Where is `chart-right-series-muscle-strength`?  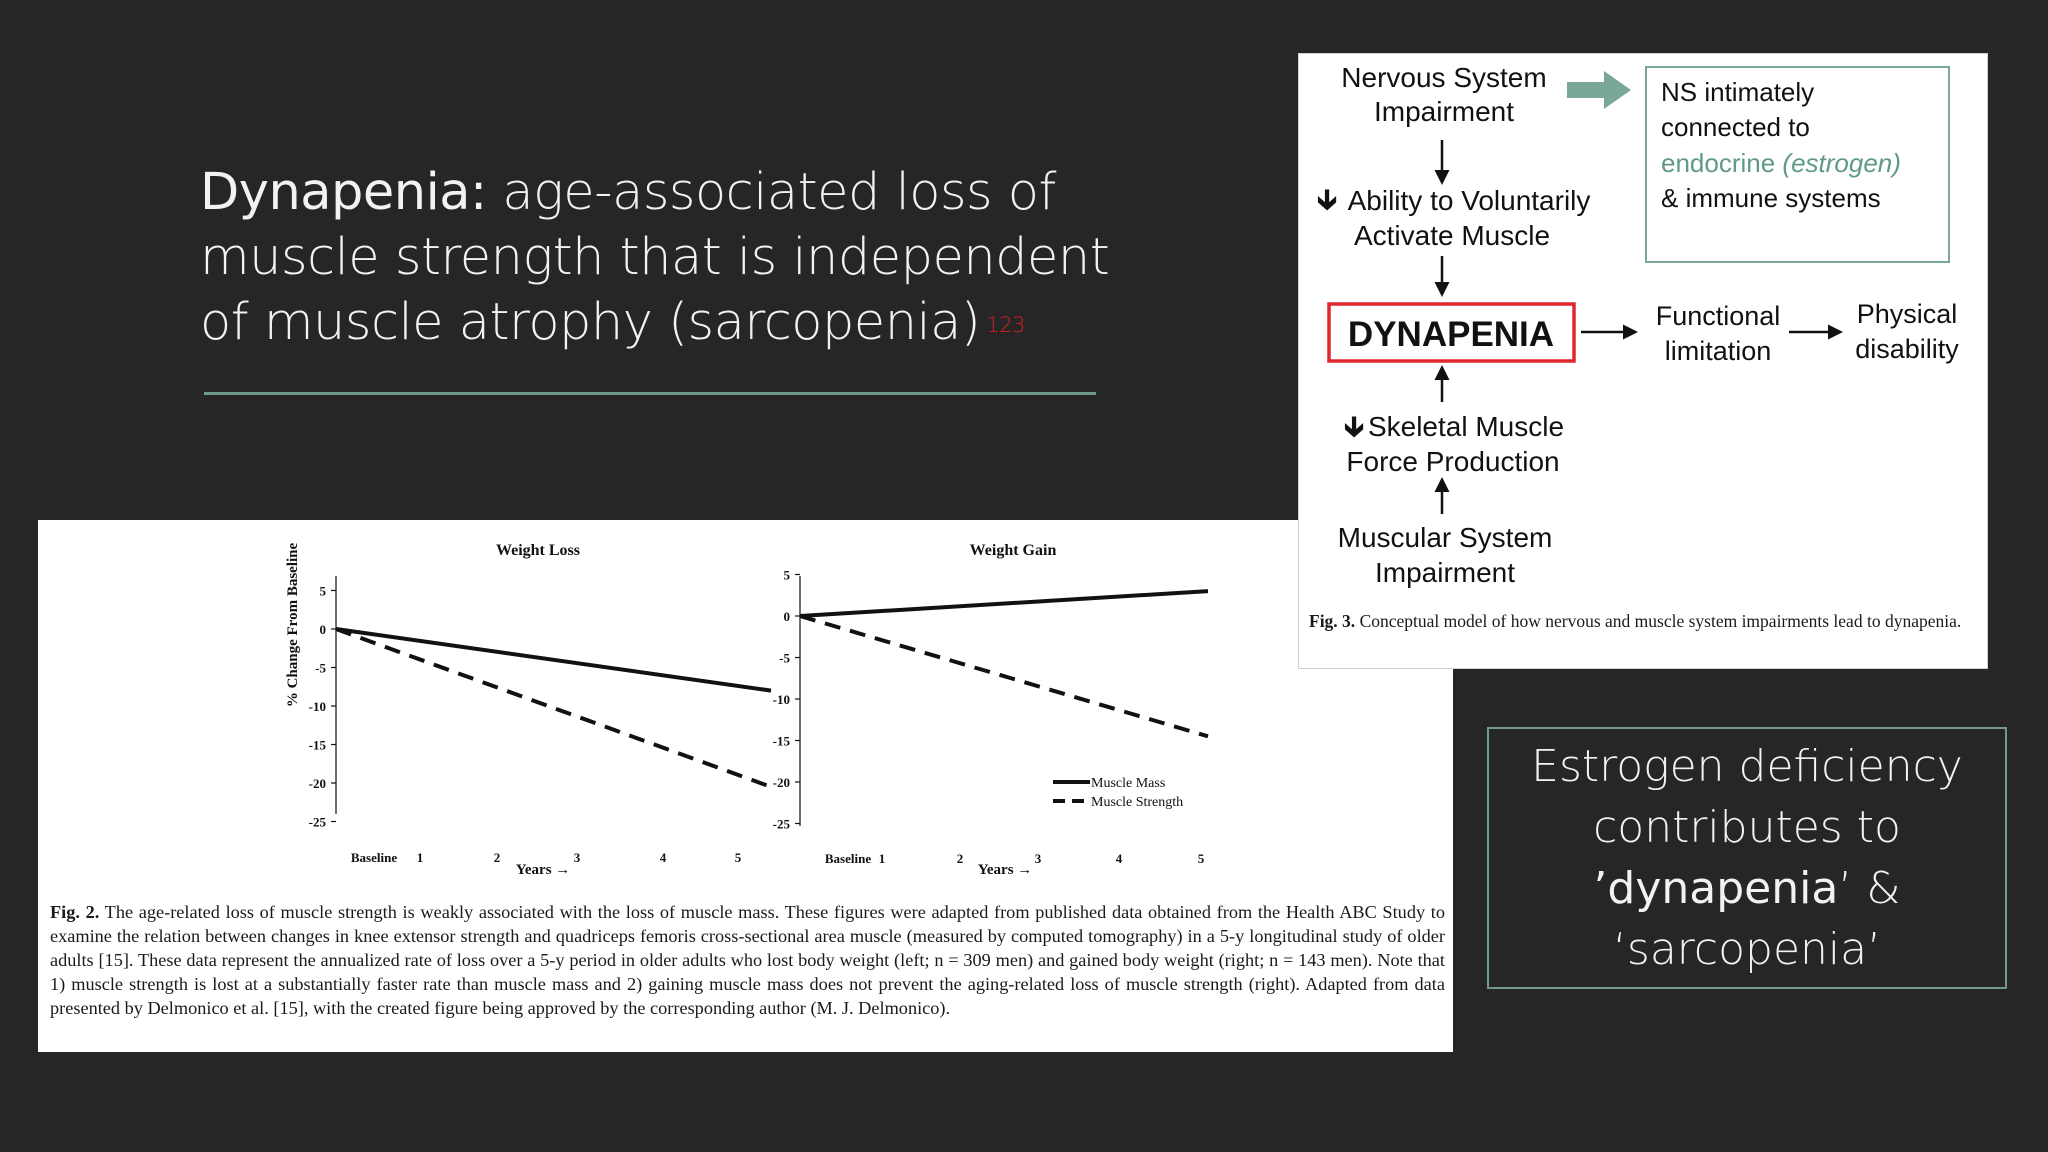
chart-right-series-muscle-strength is located at coordinates (1004, 676).